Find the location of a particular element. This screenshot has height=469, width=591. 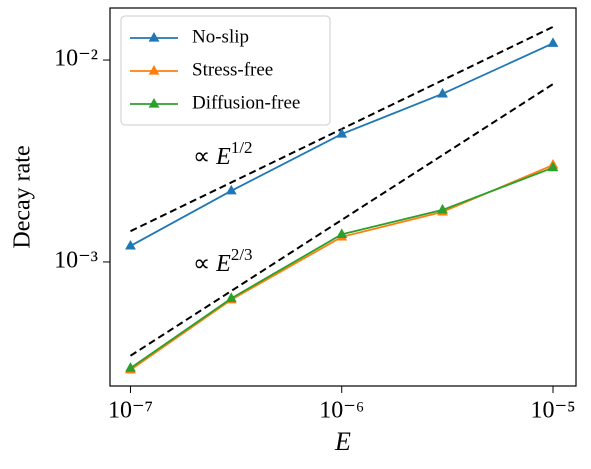

x-tick-label: 10⁻⁵ is located at coordinates (552, 411).